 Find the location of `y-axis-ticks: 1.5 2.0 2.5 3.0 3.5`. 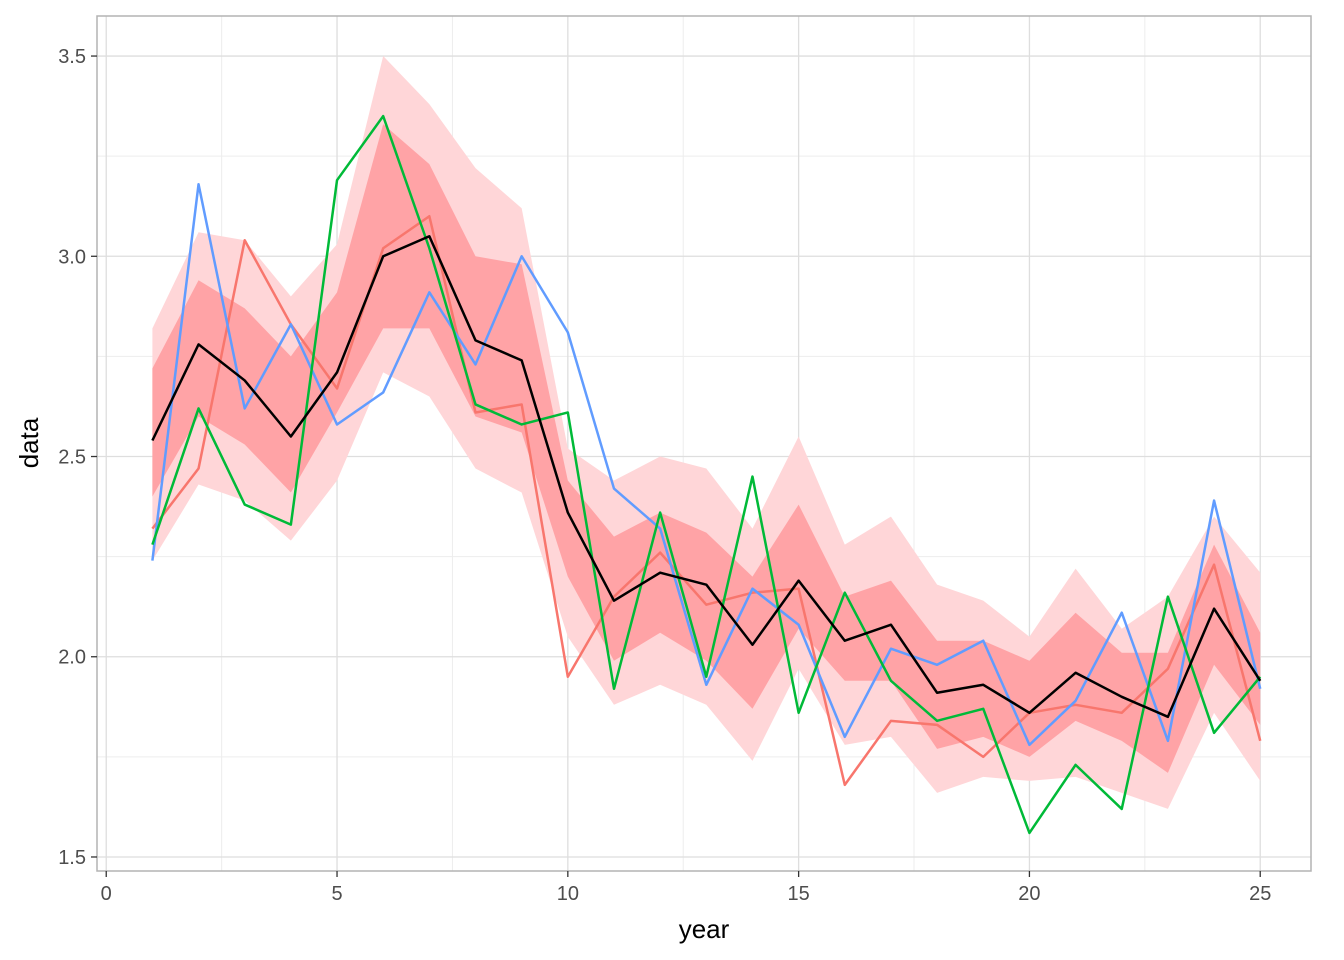

y-axis-ticks: 1.5 2.0 2.5 3.0 3.5 is located at coordinates (77, 457).